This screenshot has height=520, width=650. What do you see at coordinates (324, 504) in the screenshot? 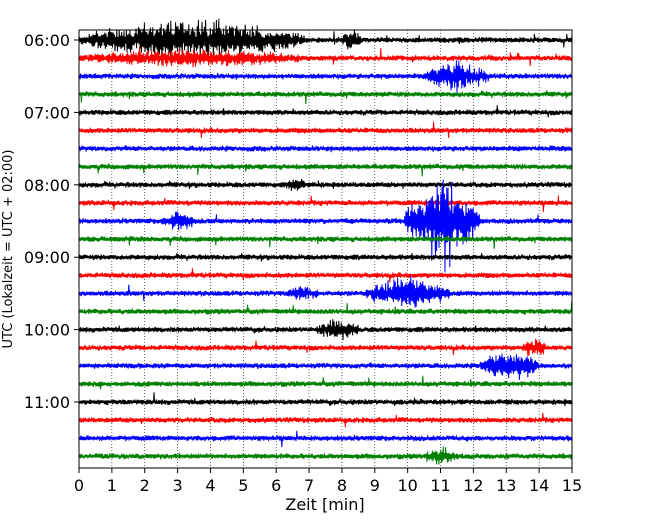
I see `x-axis-label: Zeit [min]` at bounding box center [324, 504].